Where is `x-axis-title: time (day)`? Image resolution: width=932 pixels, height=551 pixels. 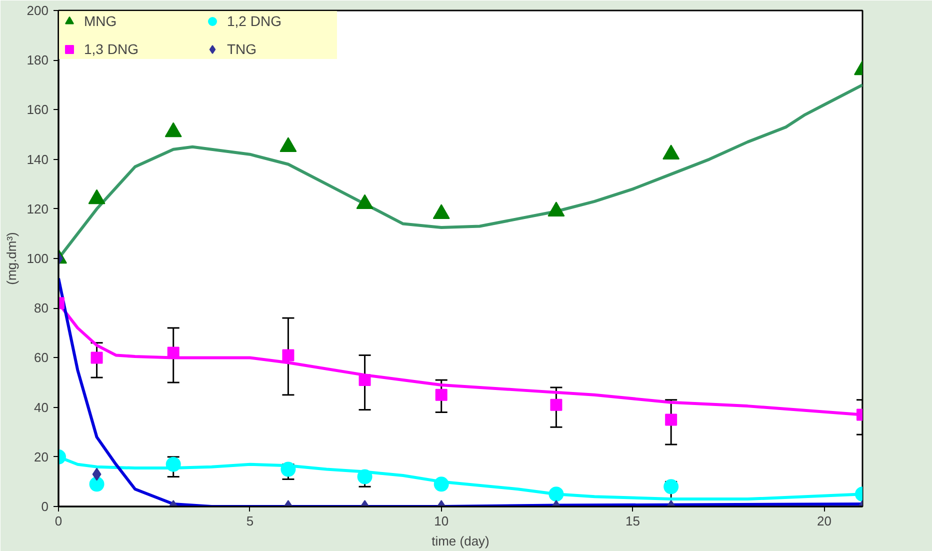 x-axis-title: time (day) is located at coordinates (461, 541).